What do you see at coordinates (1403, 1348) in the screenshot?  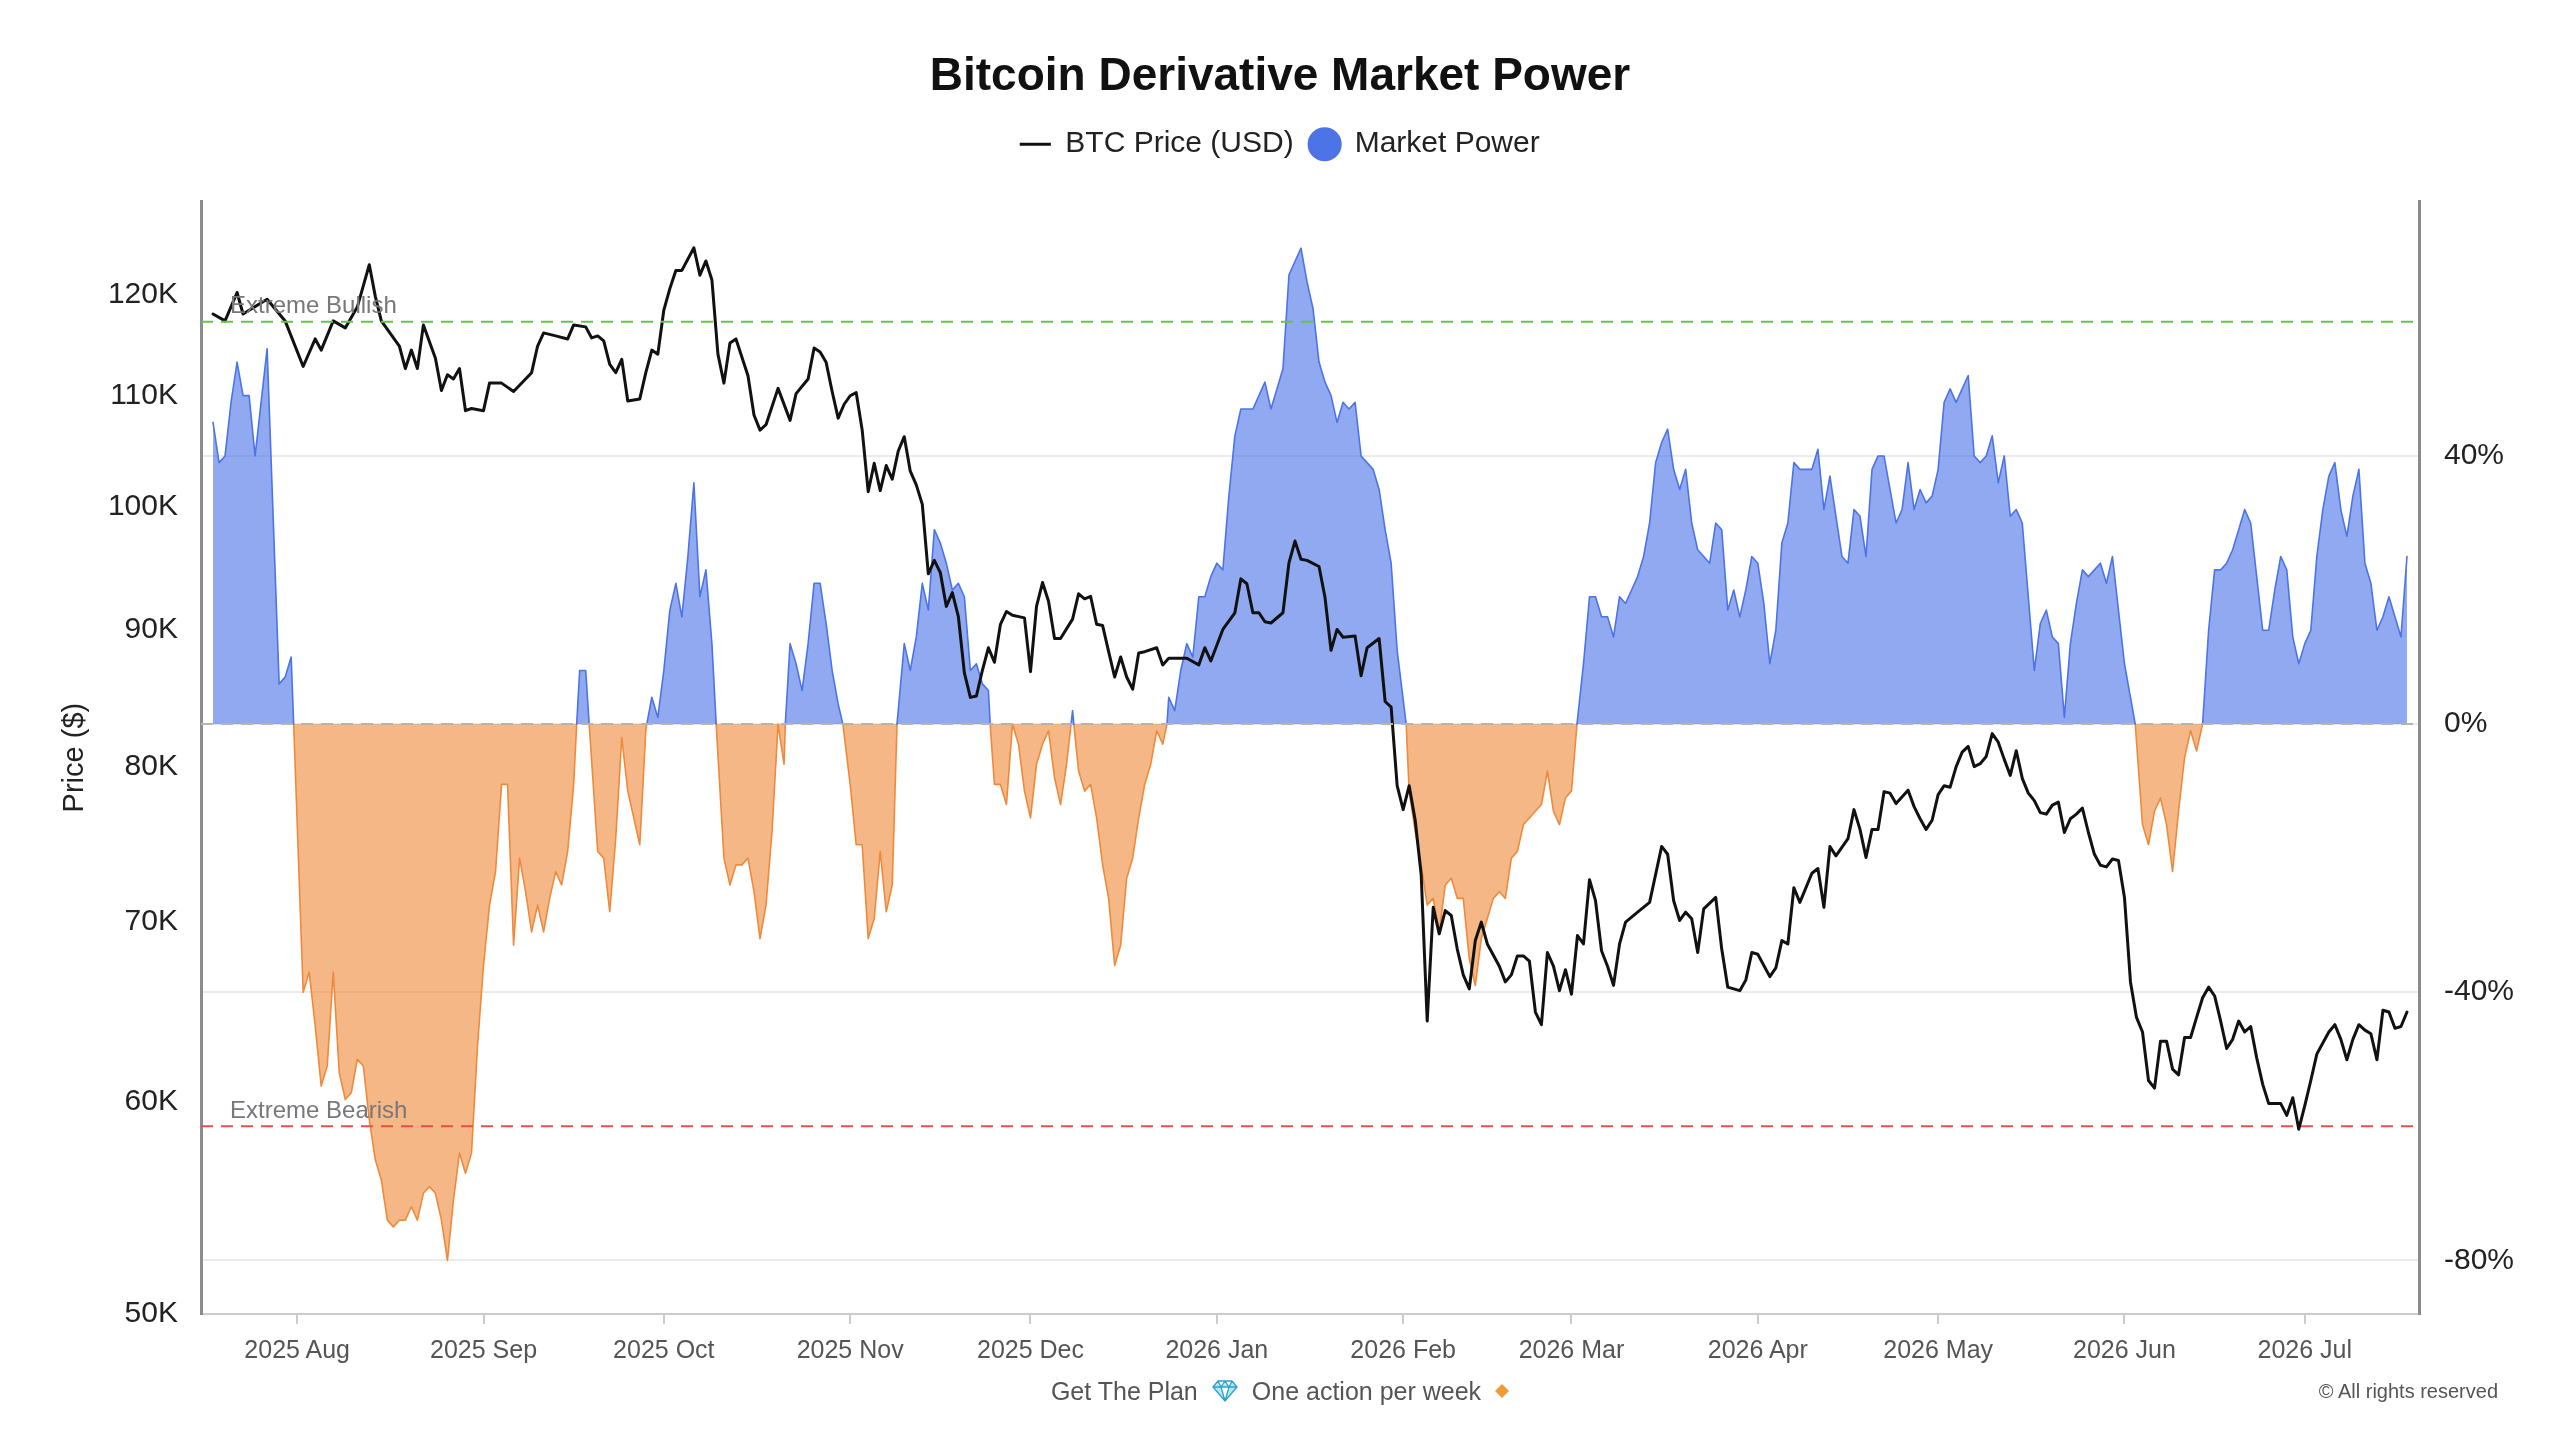 I see `x-tick-label: 2026 Feb` at bounding box center [1403, 1348].